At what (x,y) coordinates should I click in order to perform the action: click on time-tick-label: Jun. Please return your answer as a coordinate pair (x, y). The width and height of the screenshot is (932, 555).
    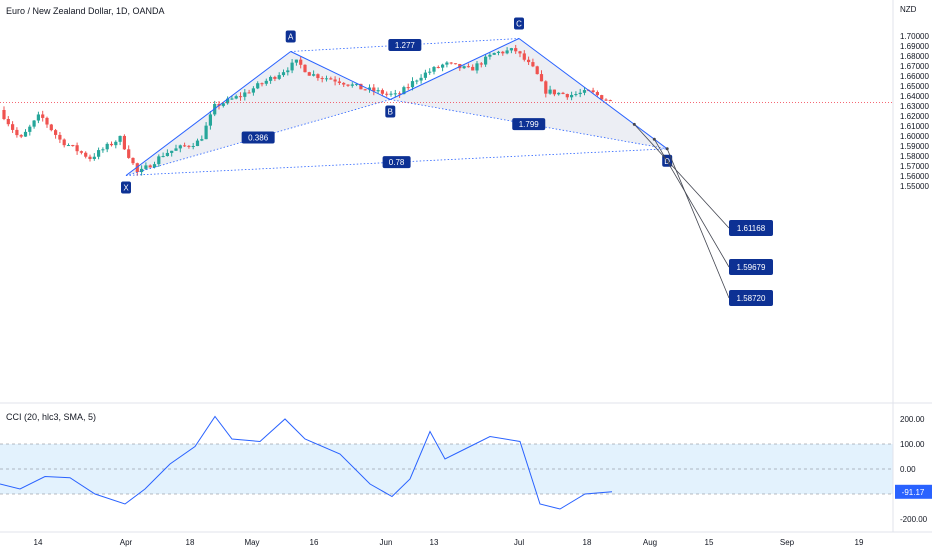
    Looking at the image, I should click on (386, 542).